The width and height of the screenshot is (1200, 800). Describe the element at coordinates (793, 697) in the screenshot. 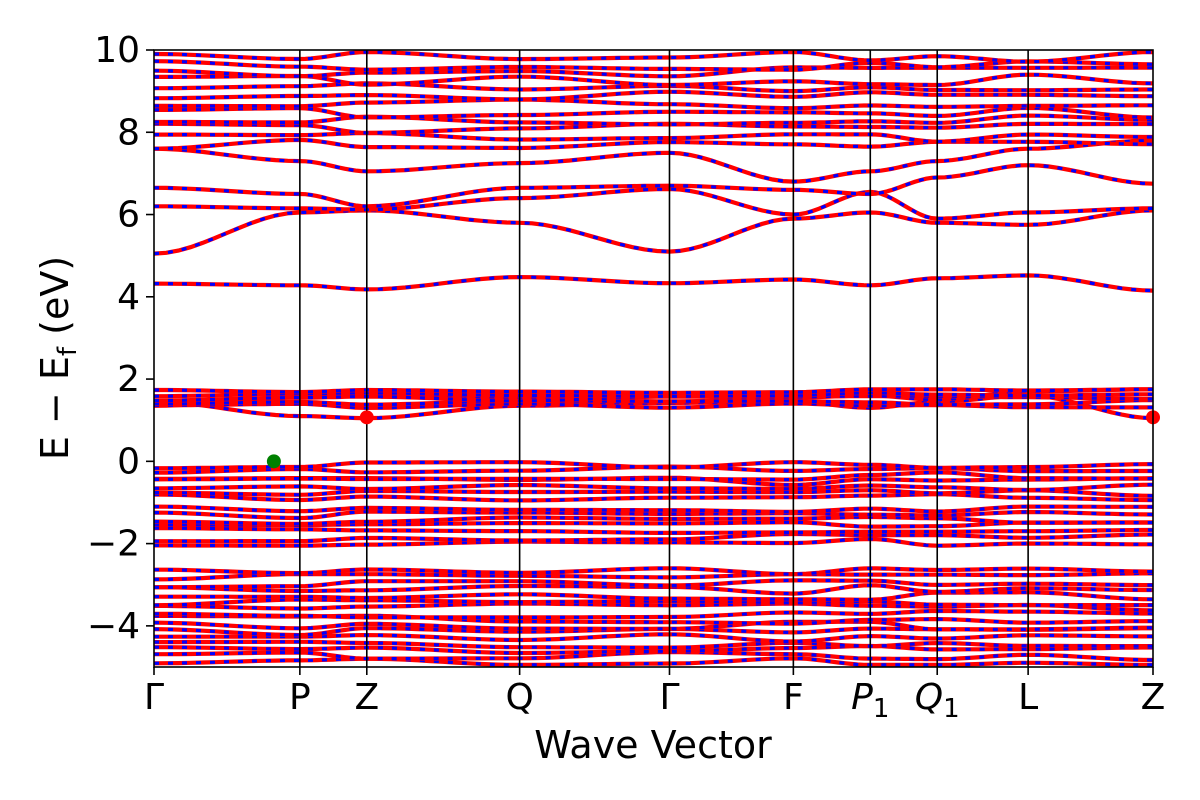

I see `x-tick-label: F` at that location.